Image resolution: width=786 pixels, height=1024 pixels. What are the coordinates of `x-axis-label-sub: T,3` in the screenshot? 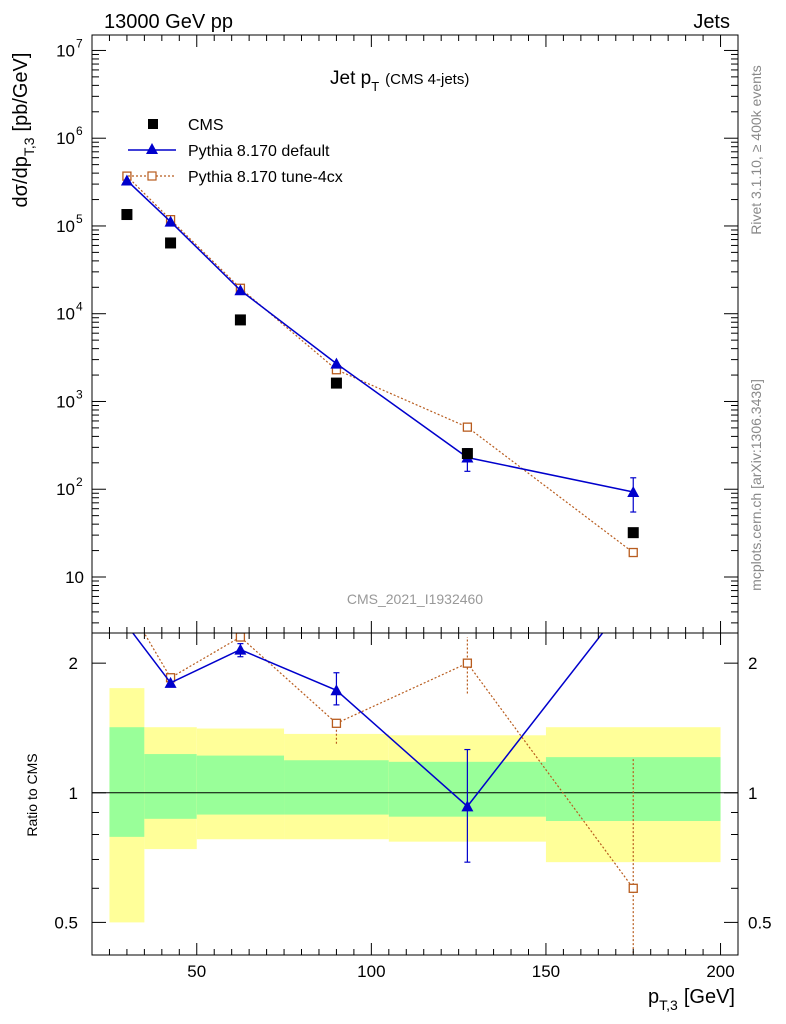 It's located at (668, 1005).